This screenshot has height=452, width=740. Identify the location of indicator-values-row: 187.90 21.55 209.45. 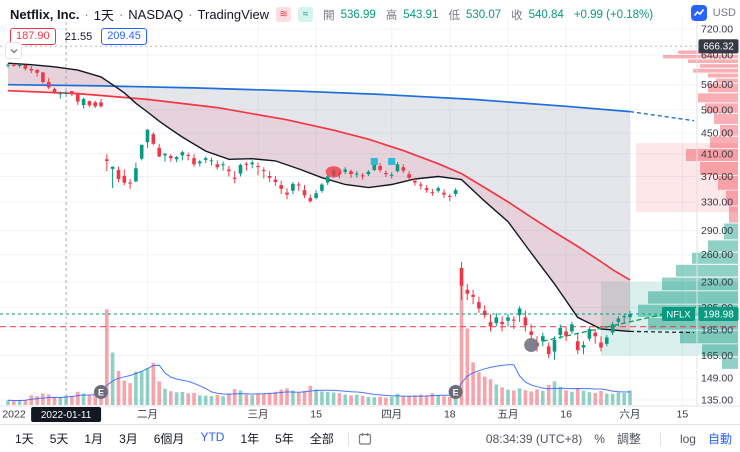
(331, 36).